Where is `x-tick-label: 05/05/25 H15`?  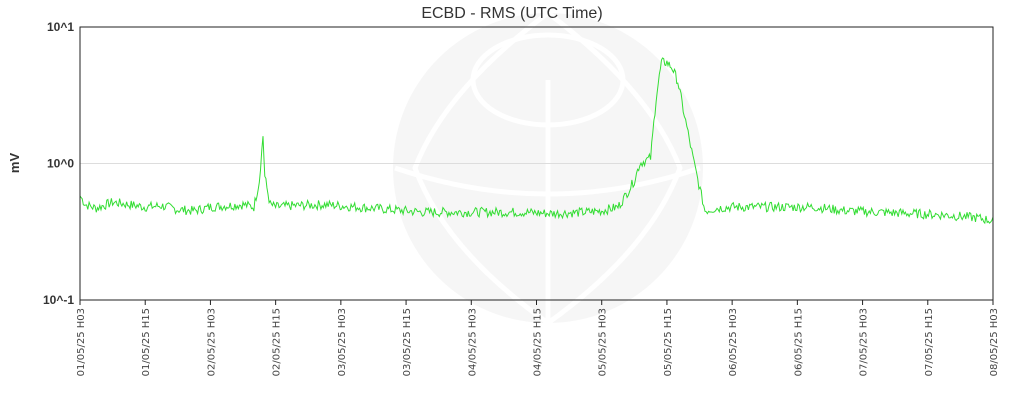 x-tick-label: 05/05/25 H15 is located at coordinates (668, 342).